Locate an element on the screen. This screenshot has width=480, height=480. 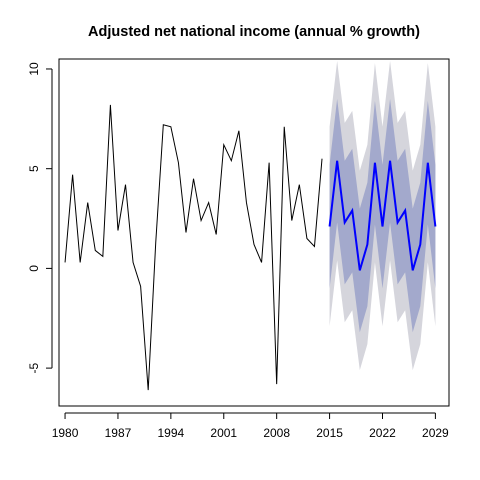
y-tick-label: 0 is located at coordinates (34, 268).